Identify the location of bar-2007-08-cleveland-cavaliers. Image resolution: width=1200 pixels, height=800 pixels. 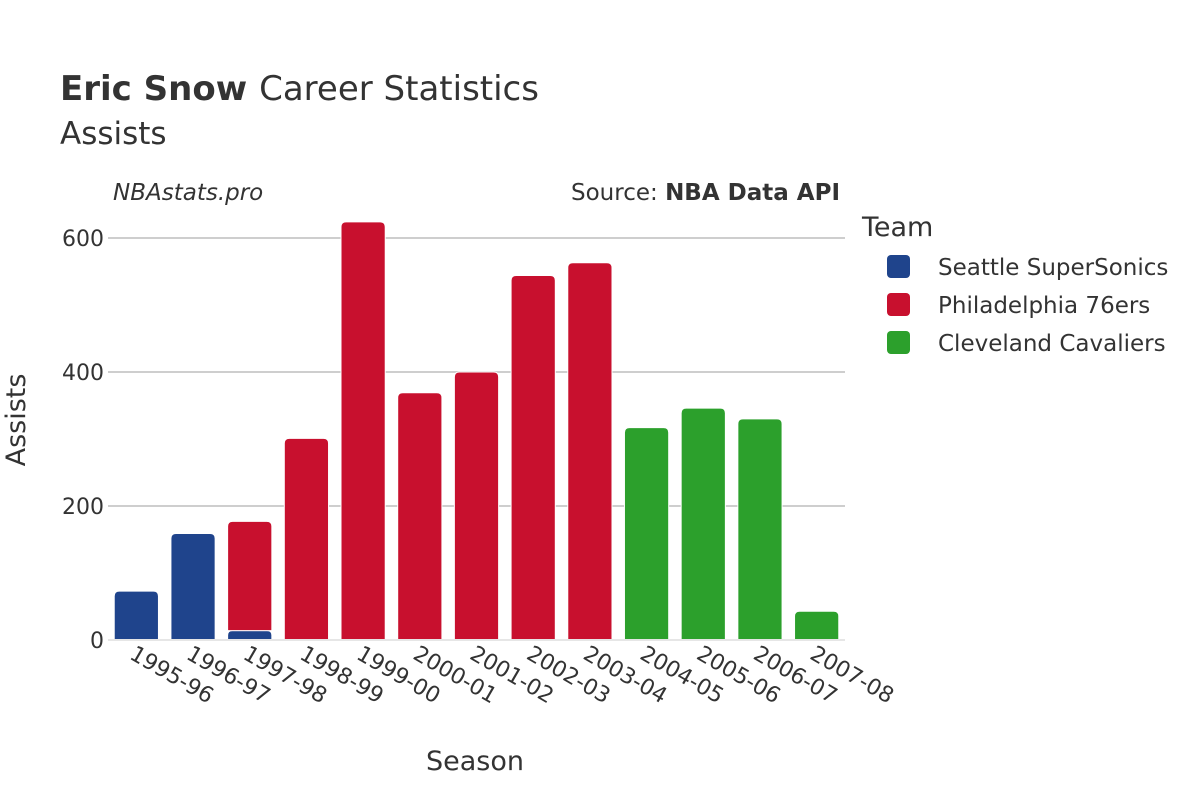
(817, 625).